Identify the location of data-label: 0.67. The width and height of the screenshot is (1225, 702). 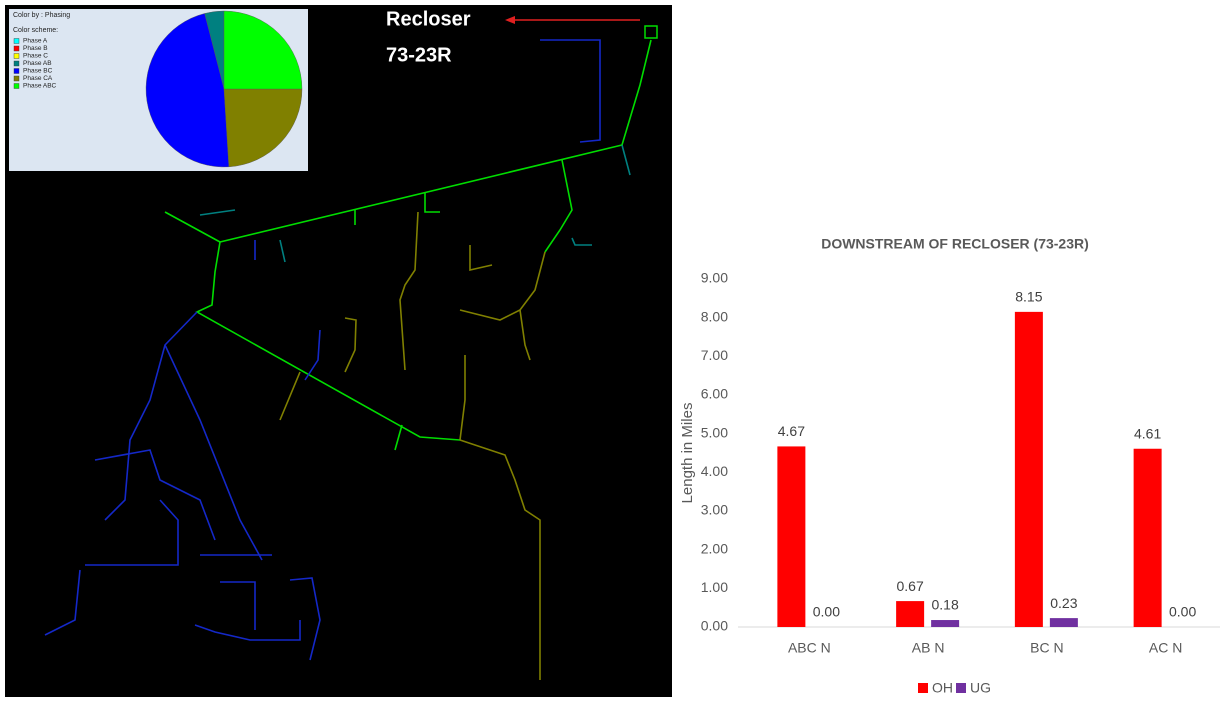
(910, 586).